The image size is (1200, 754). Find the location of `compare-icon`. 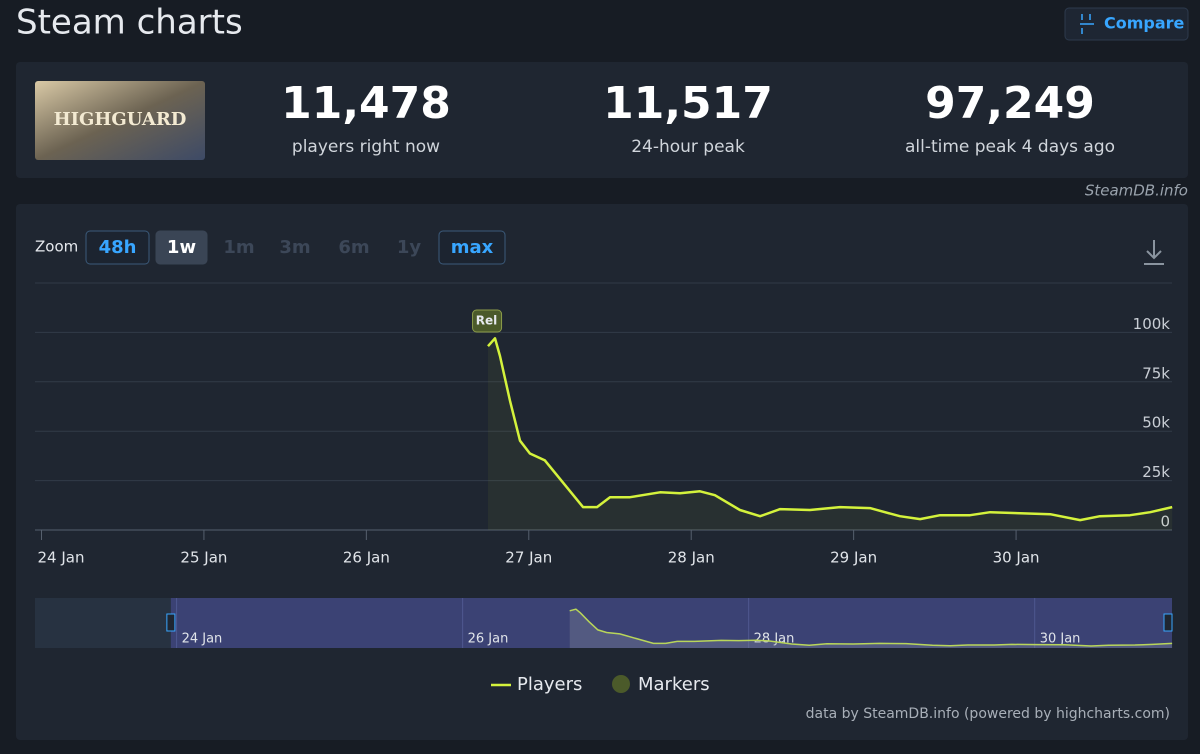

compare-icon is located at coordinates (1087, 24).